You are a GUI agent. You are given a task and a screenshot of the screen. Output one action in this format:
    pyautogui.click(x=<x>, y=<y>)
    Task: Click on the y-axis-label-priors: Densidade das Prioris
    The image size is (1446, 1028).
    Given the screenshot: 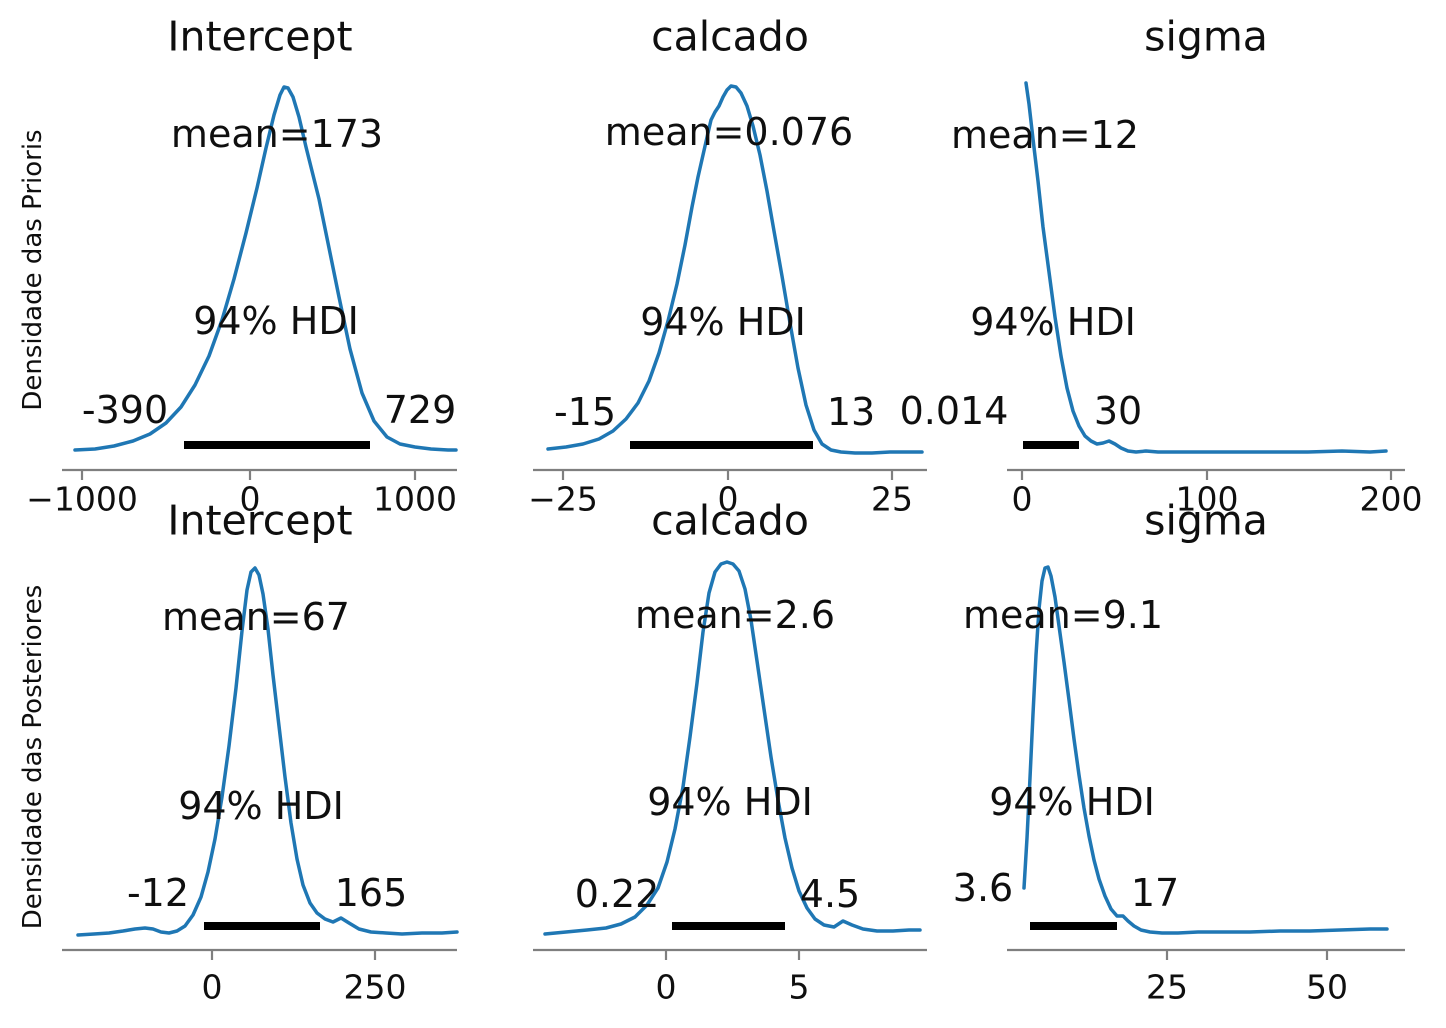 What is the action you would take?
    pyautogui.click(x=33, y=270)
    